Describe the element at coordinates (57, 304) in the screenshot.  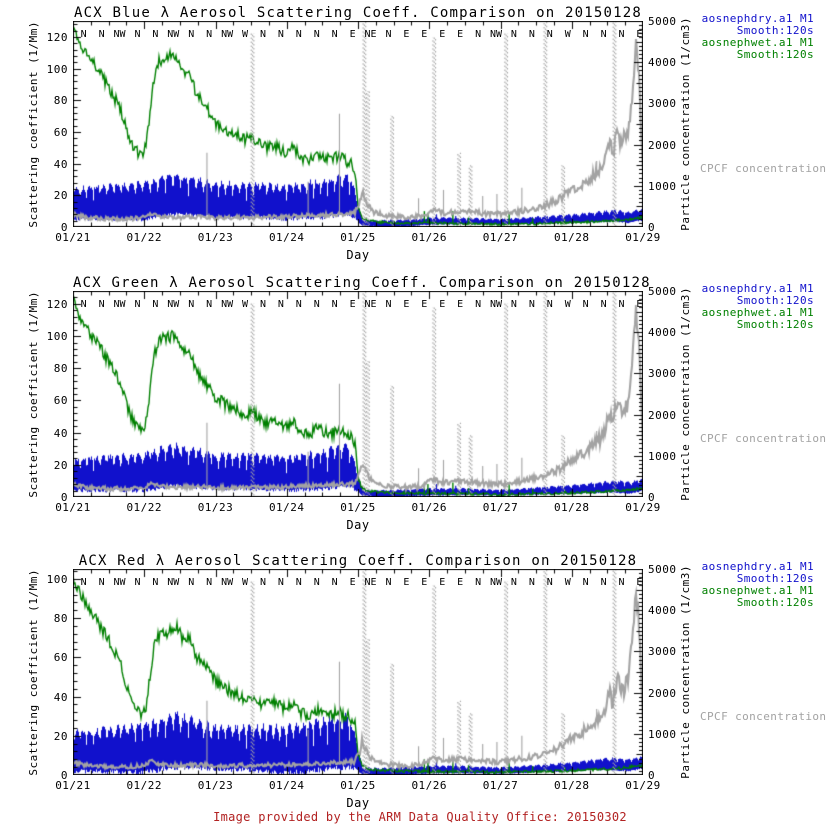
I see `y-tick-label-left: 120` at that location.